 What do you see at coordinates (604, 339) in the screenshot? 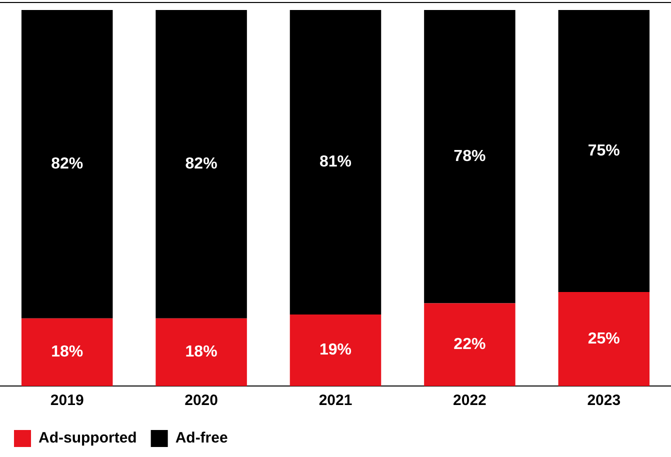
I see `data-label: 25%` at bounding box center [604, 339].